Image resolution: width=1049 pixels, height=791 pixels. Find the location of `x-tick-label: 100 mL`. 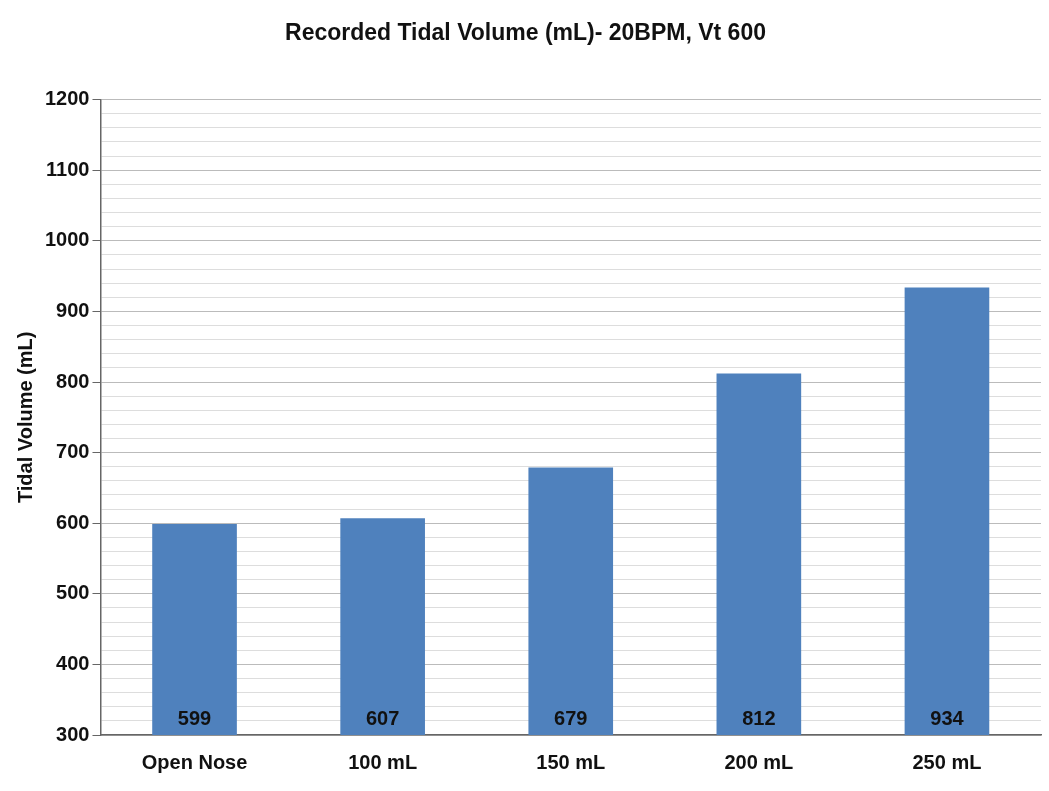

x-tick-label: 100 mL is located at coordinates (383, 761).